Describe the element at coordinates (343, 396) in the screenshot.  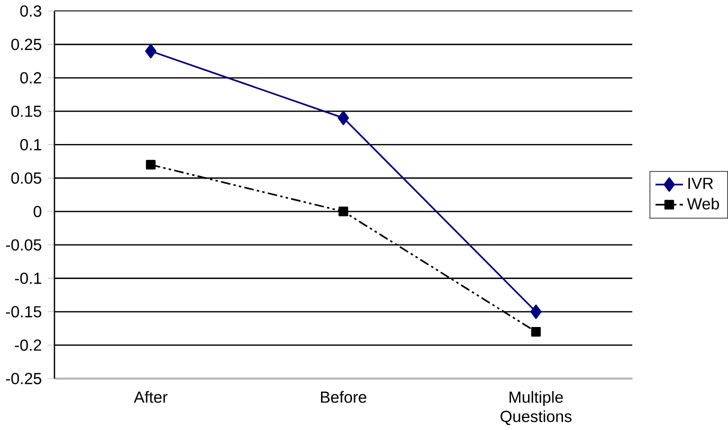
I see `x-tick-label: Before` at that location.